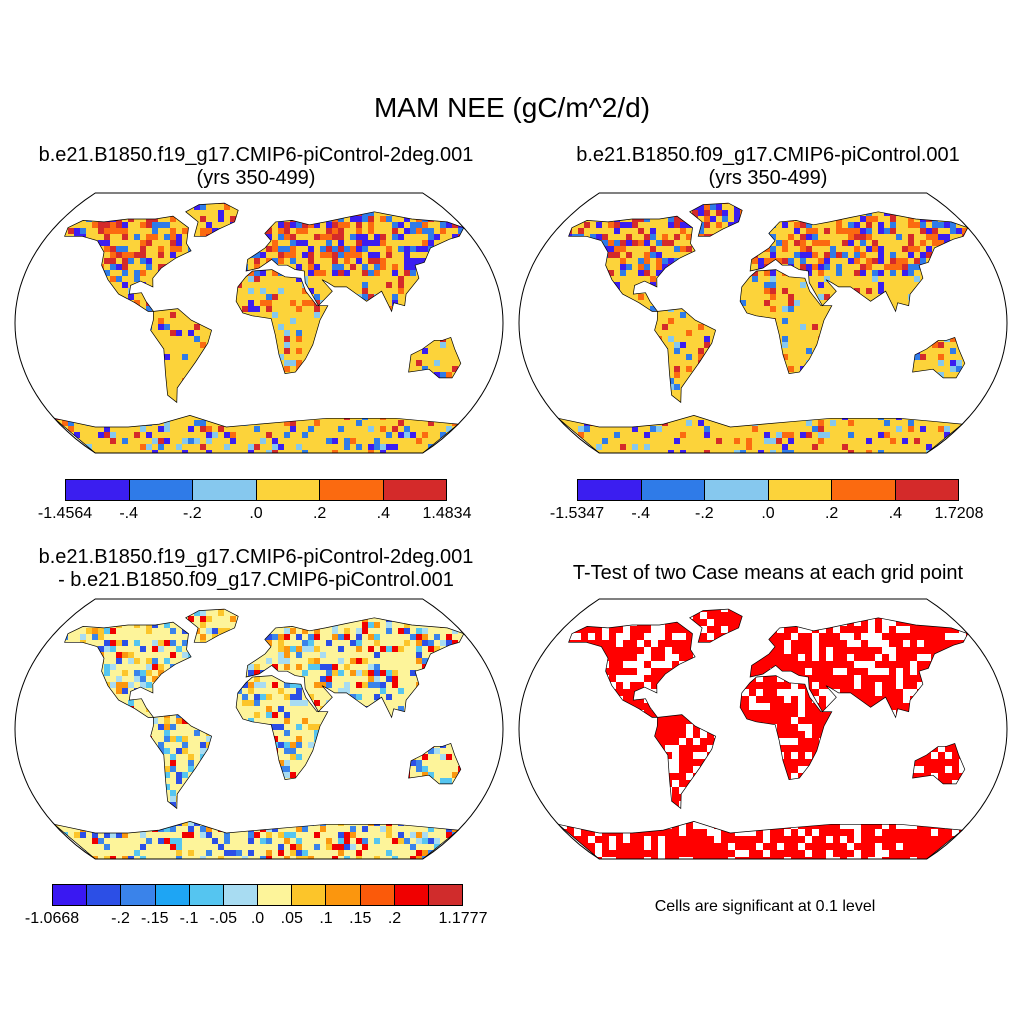  What do you see at coordinates (383, 513) in the screenshot?
I see `colorbar-label: .4` at bounding box center [383, 513].